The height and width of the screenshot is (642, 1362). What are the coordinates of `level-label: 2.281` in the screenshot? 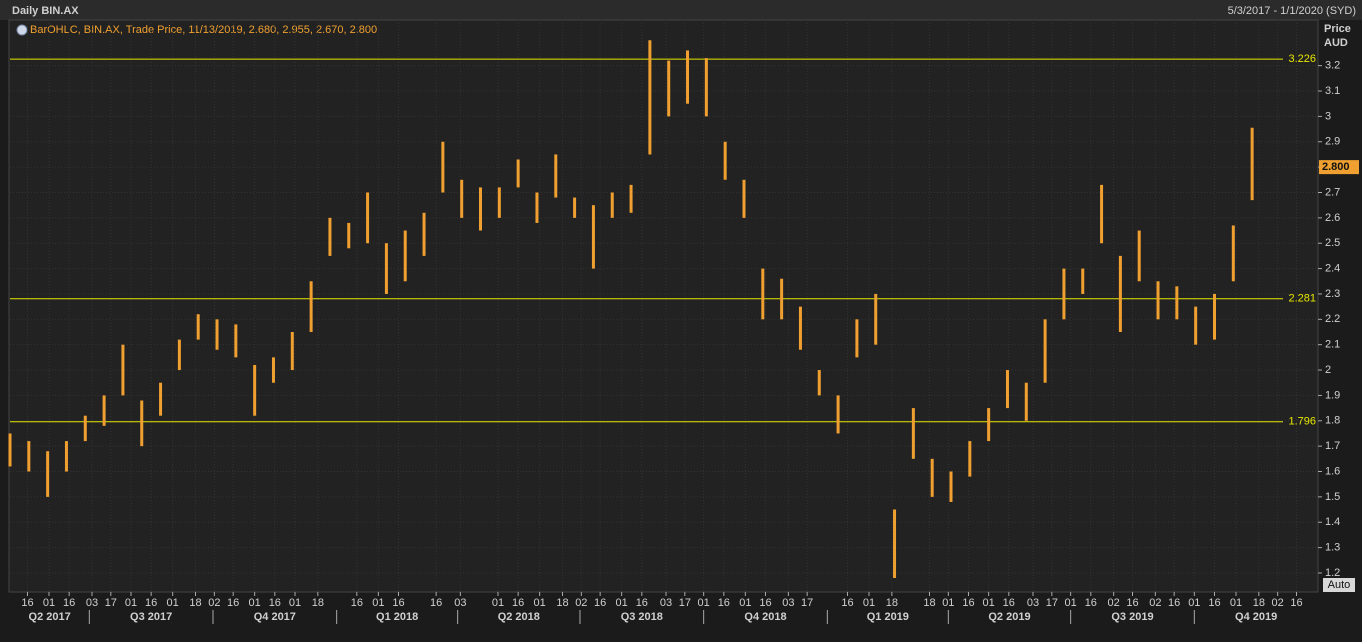 It's located at (1302, 299).